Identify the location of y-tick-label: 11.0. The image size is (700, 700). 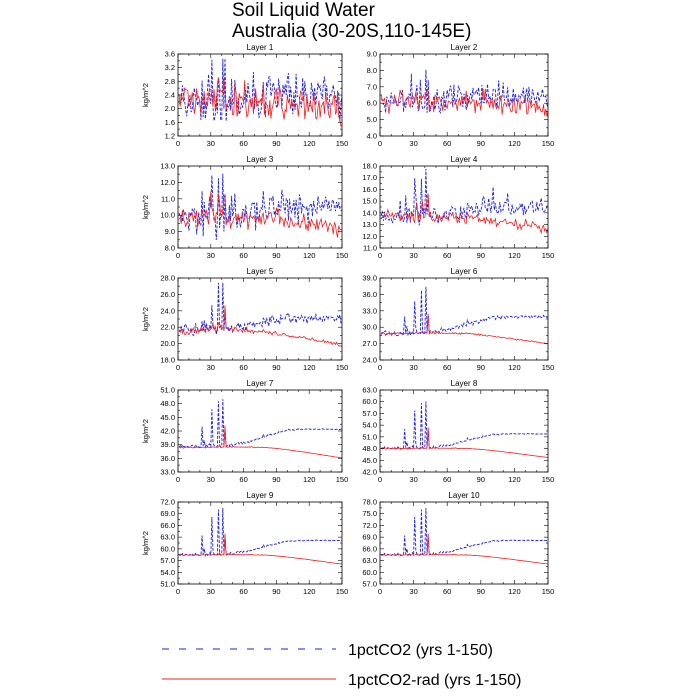
(370, 248).